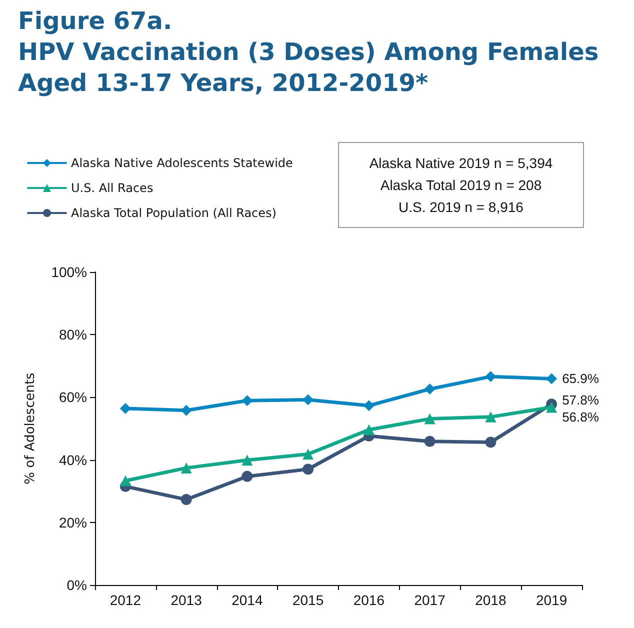 This screenshot has width=634, height=628. I want to click on text: Alaska Native 2019 n = 5,394, so click(461, 163).